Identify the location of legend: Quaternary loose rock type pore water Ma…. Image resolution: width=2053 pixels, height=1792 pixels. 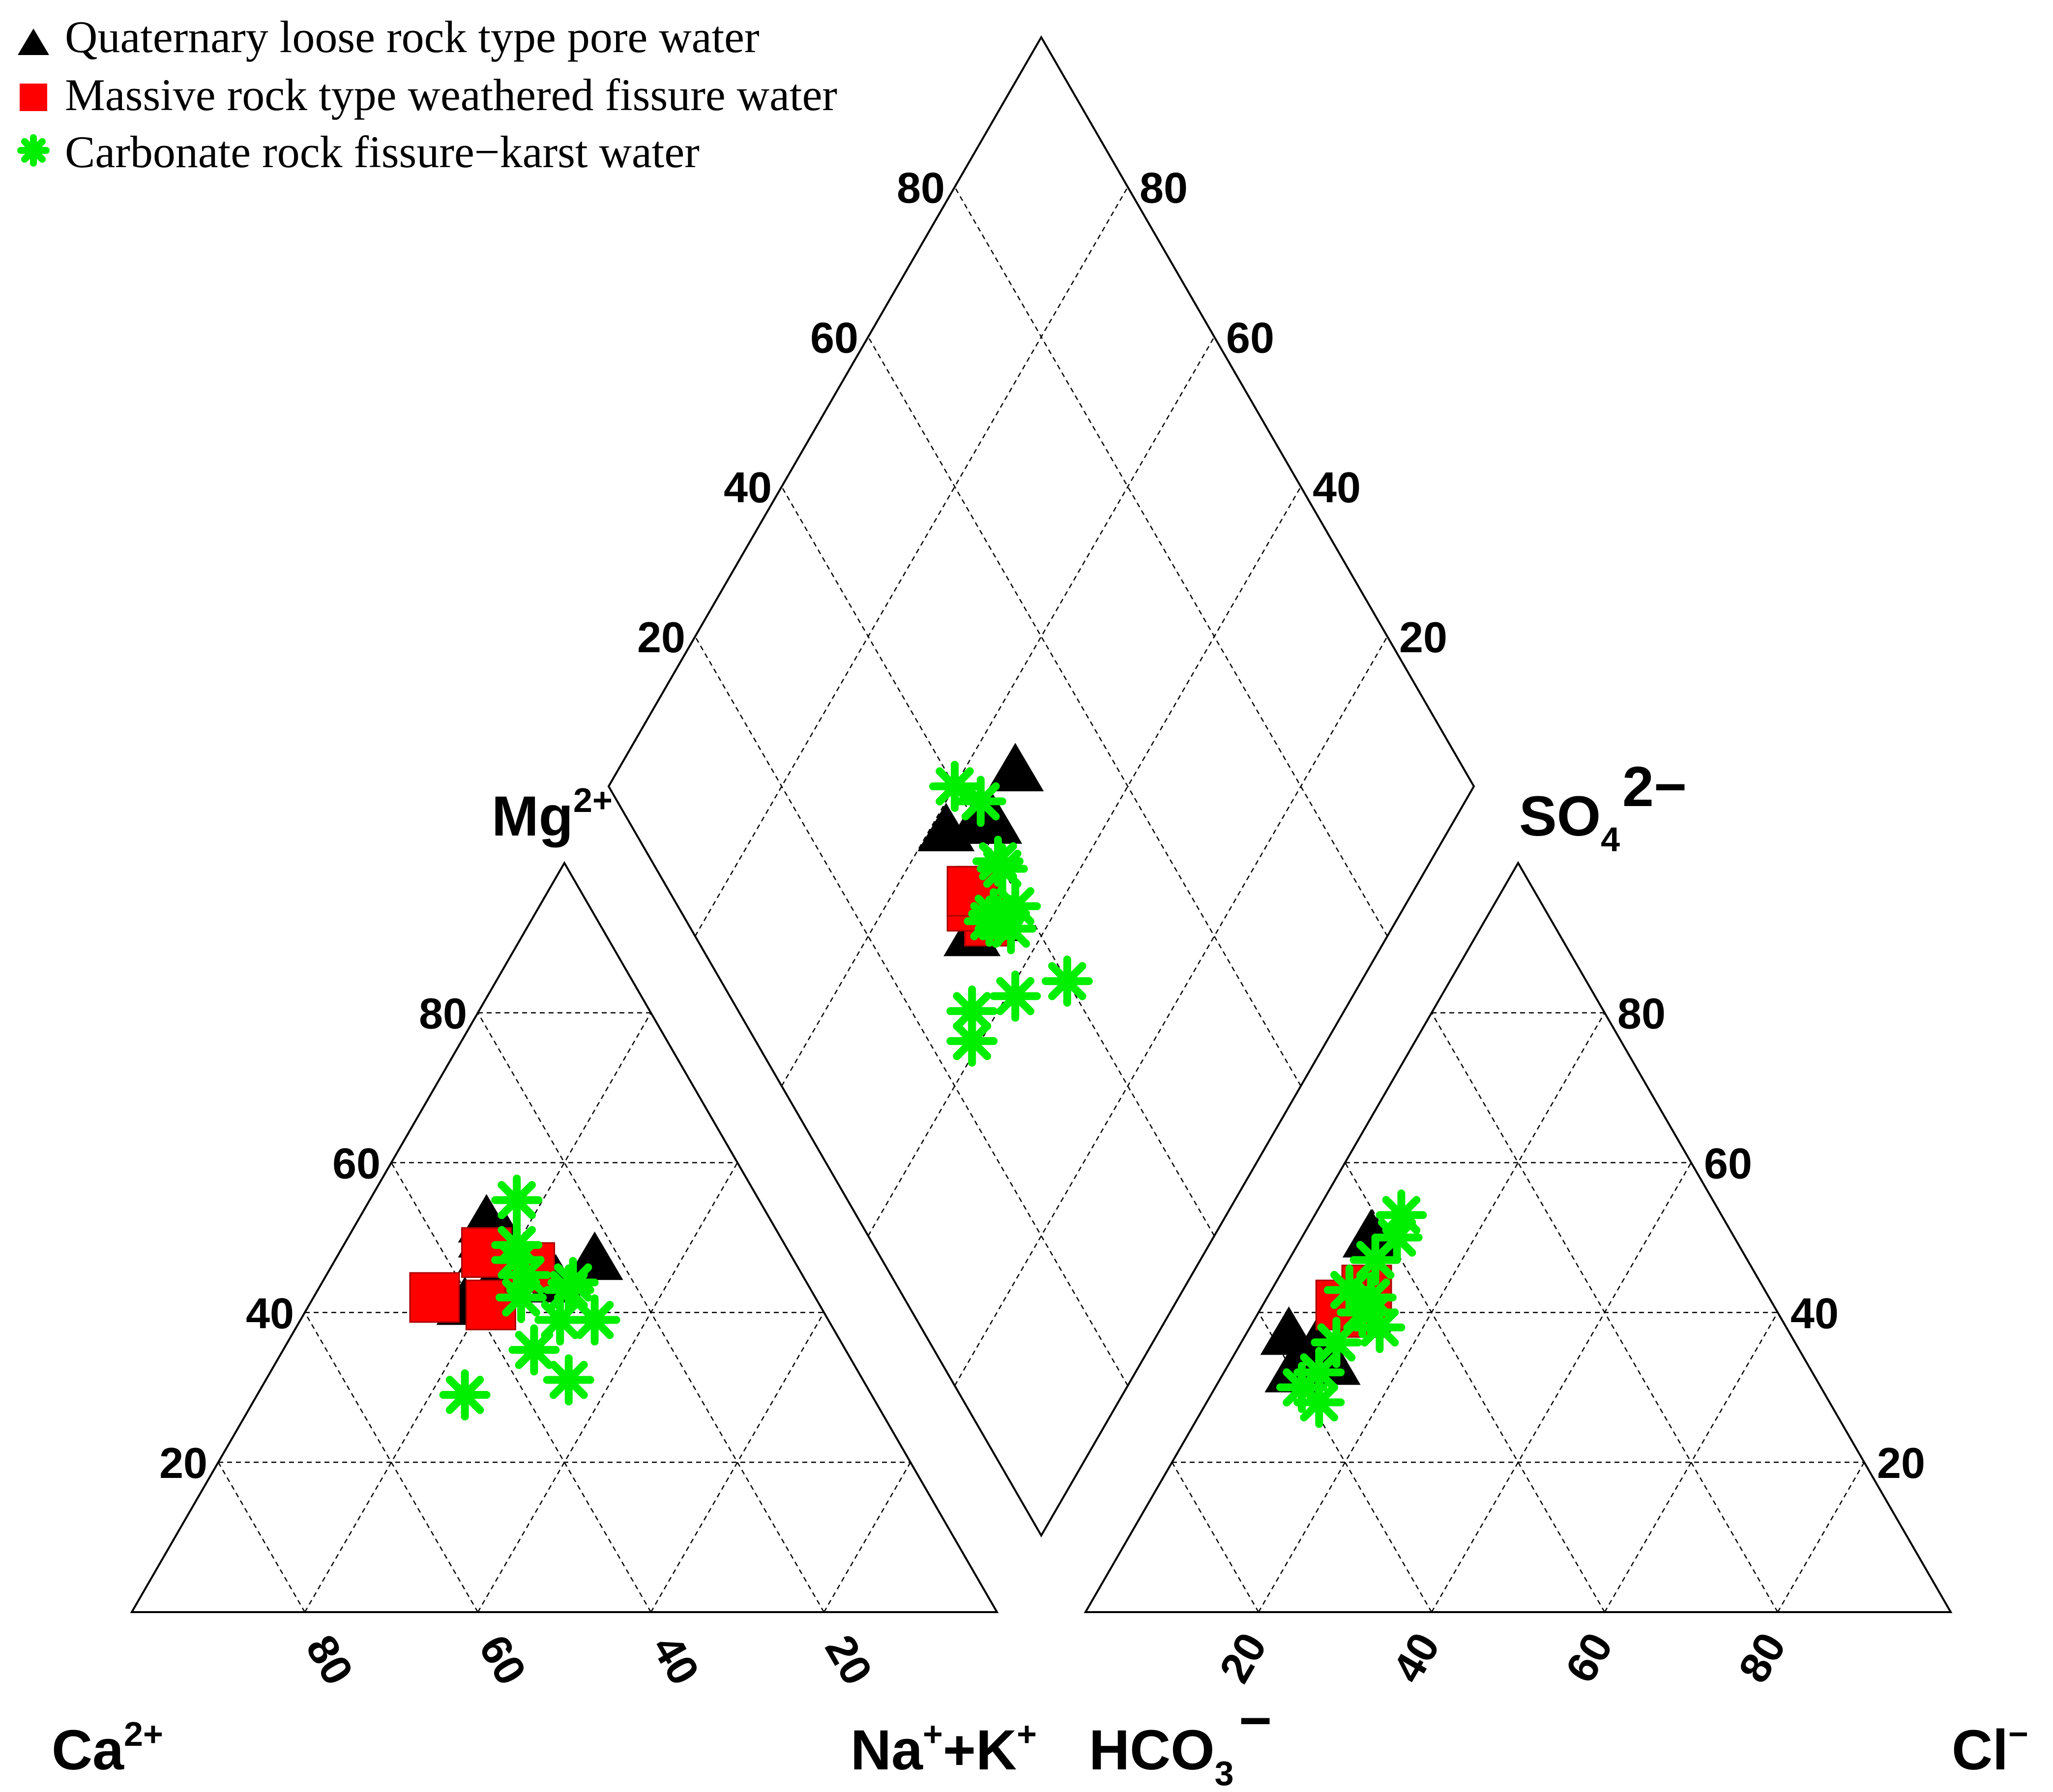
(427, 94).